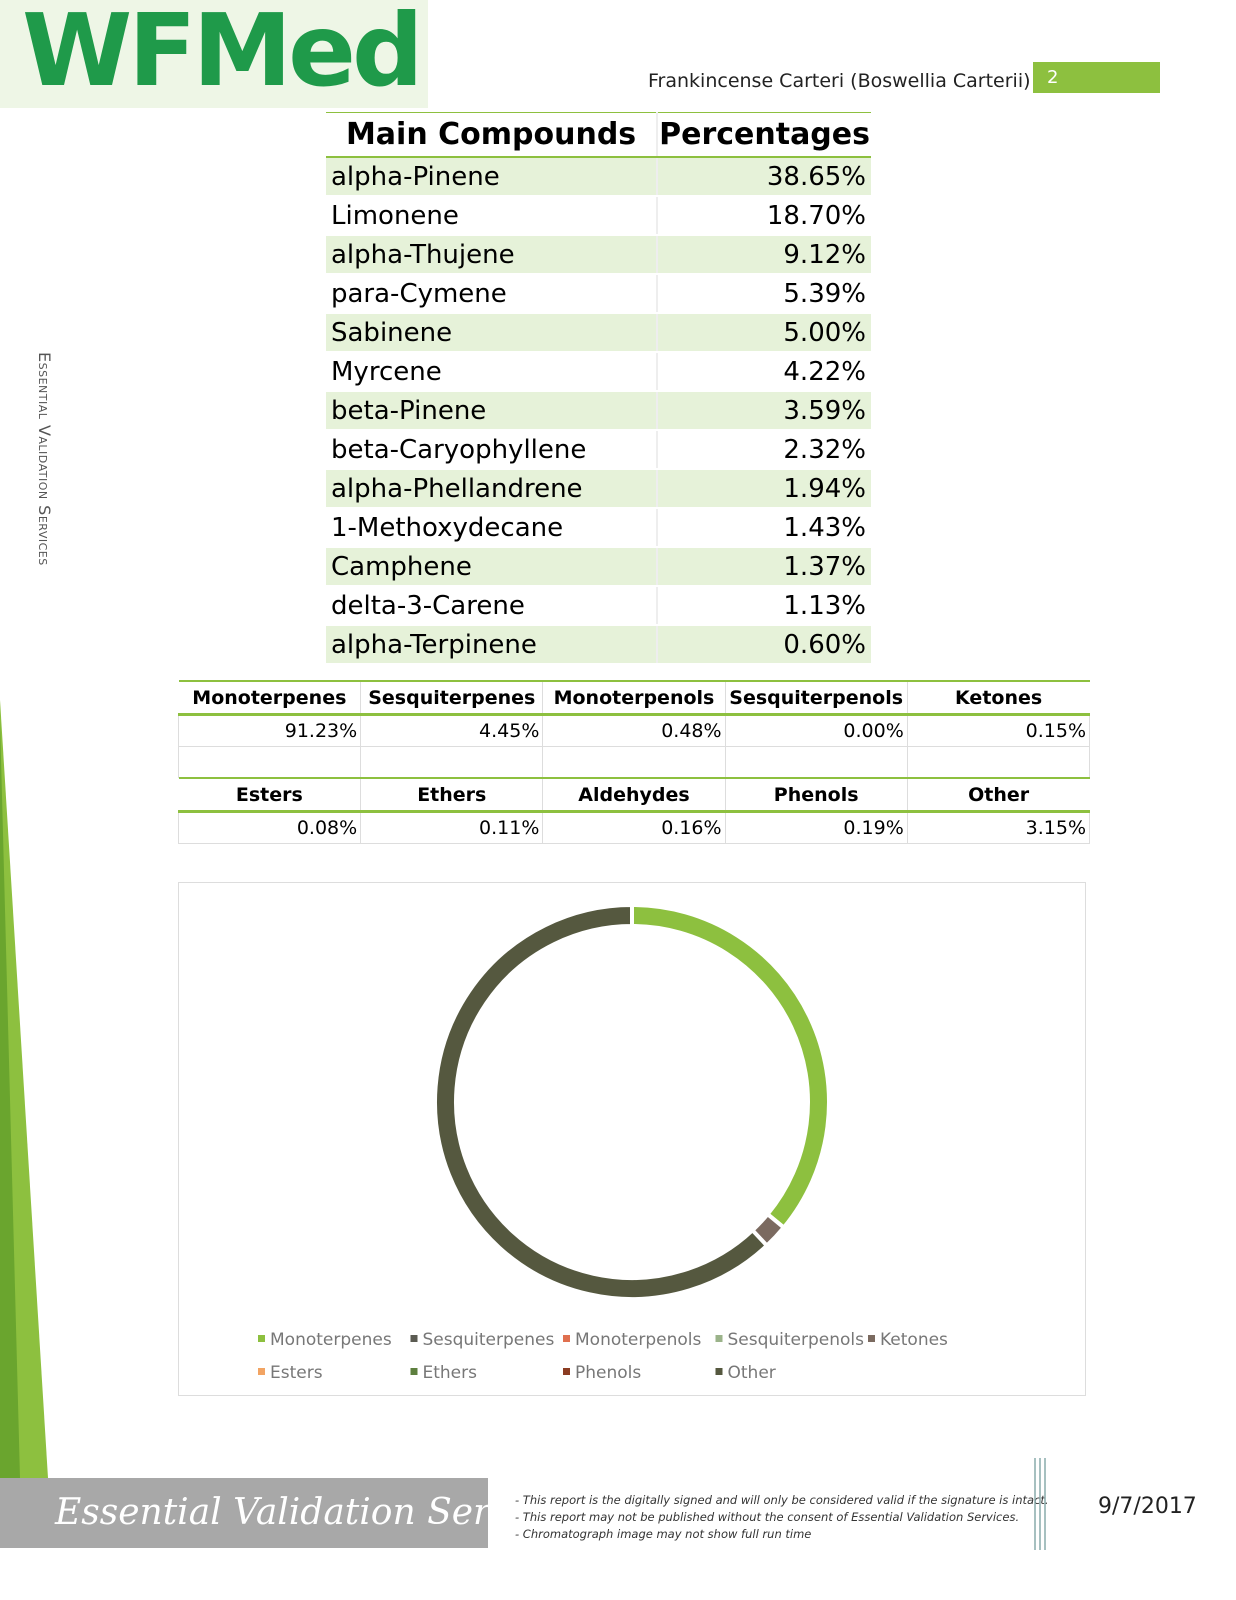 The image size is (1236, 1600). What do you see at coordinates (1147, 1506) in the screenshot?
I see `date: 9/7/2017` at bounding box center [1147, 1506].